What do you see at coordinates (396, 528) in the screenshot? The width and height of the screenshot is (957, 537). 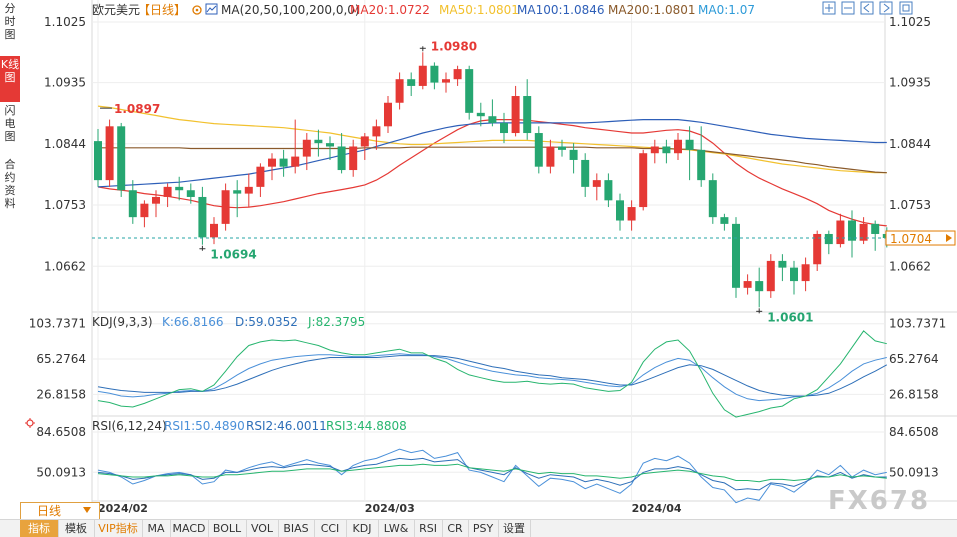 I see `indicator-tab-10: LW&` at bounding box center [396, 528].